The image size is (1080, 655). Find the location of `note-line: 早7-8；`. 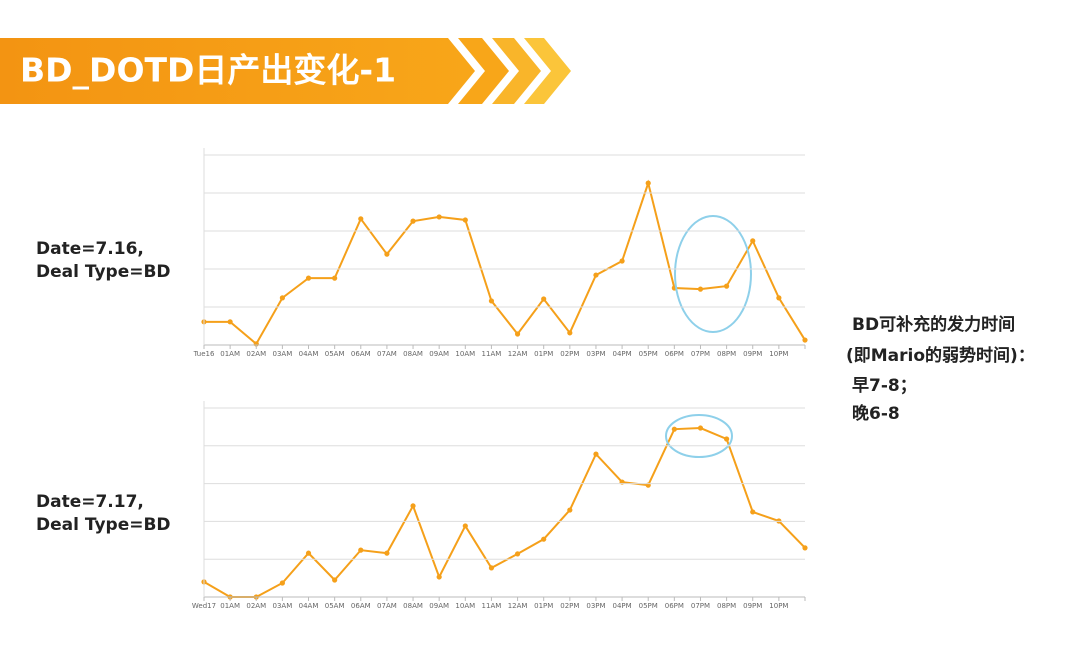

note-line: 早7-8； is located at coordinates (884, 386).